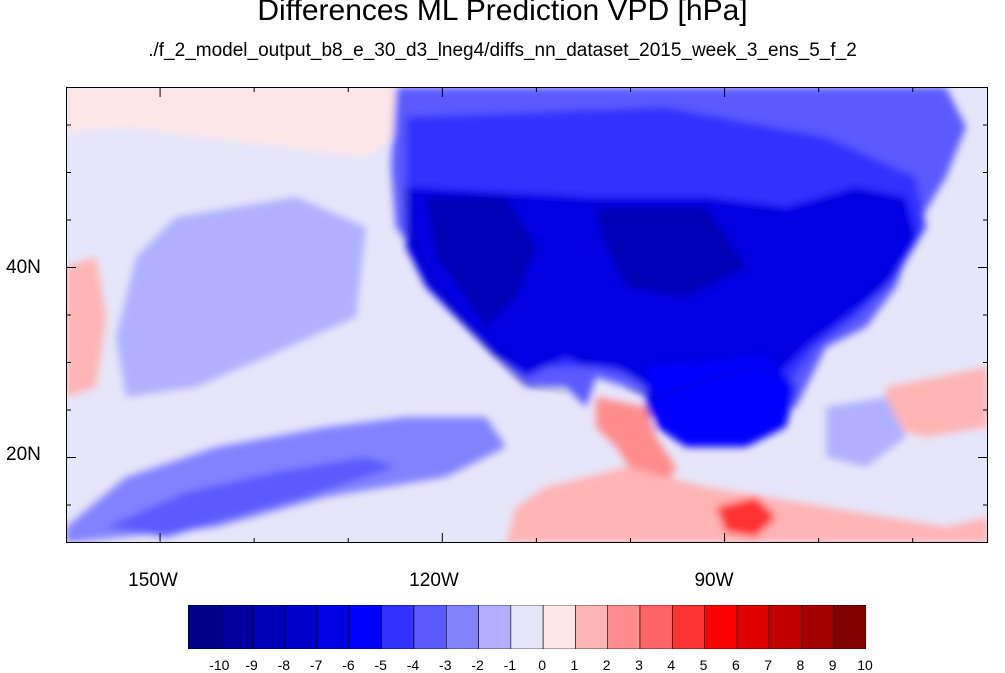 The height and width of the screenshot is (673, 1005). I want to click on colorbar-tick-label: -8, so click(284, 665).